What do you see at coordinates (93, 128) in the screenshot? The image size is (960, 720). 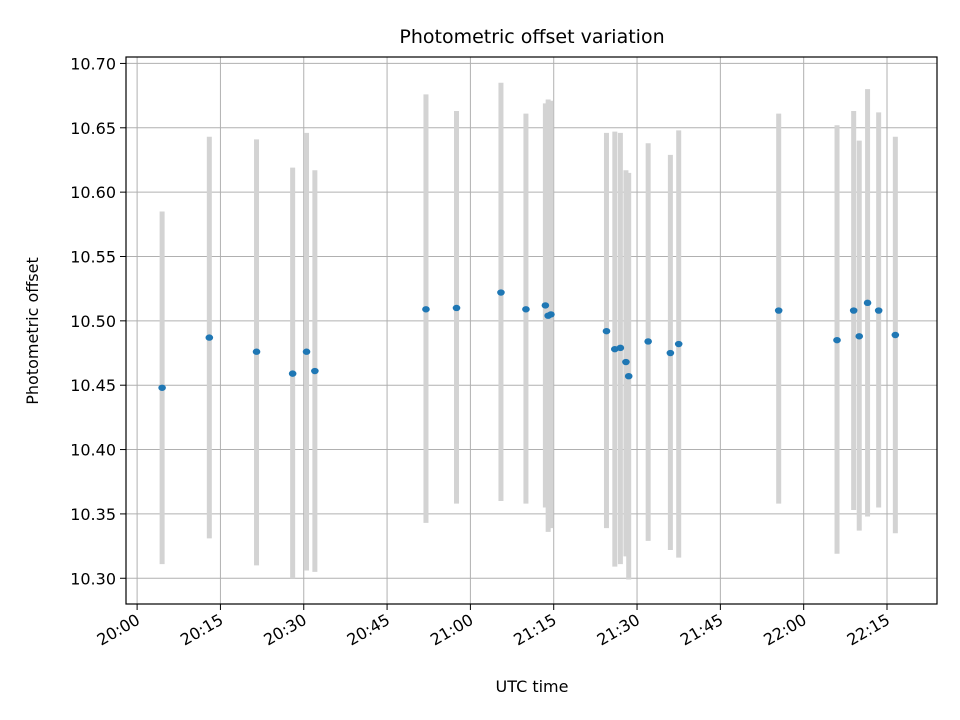 I see `y-tick-label: 10.65` at bounding box center [93, 128].